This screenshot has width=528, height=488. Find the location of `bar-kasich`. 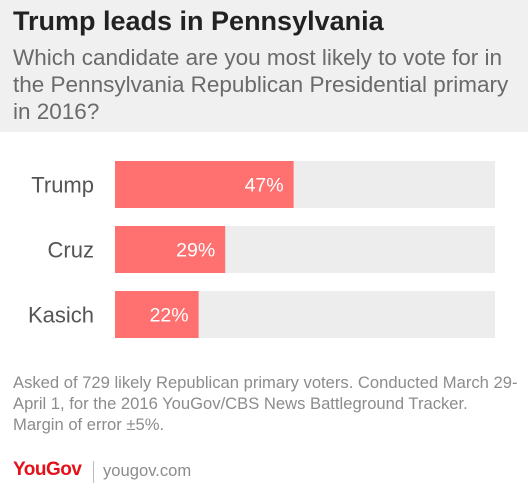

bar-kasich is located at coordinates (157, 314).